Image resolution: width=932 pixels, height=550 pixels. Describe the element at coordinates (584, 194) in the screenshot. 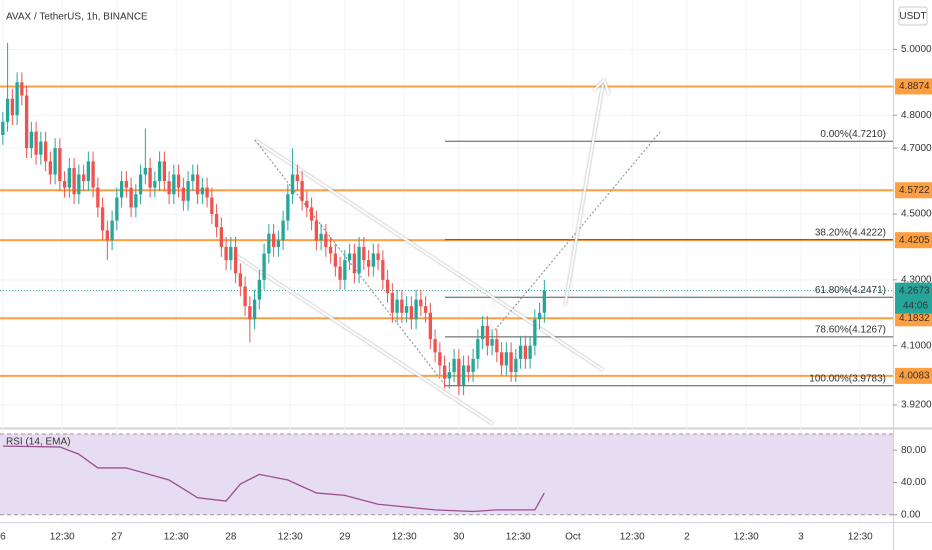

I see `arrow-line` at that location.